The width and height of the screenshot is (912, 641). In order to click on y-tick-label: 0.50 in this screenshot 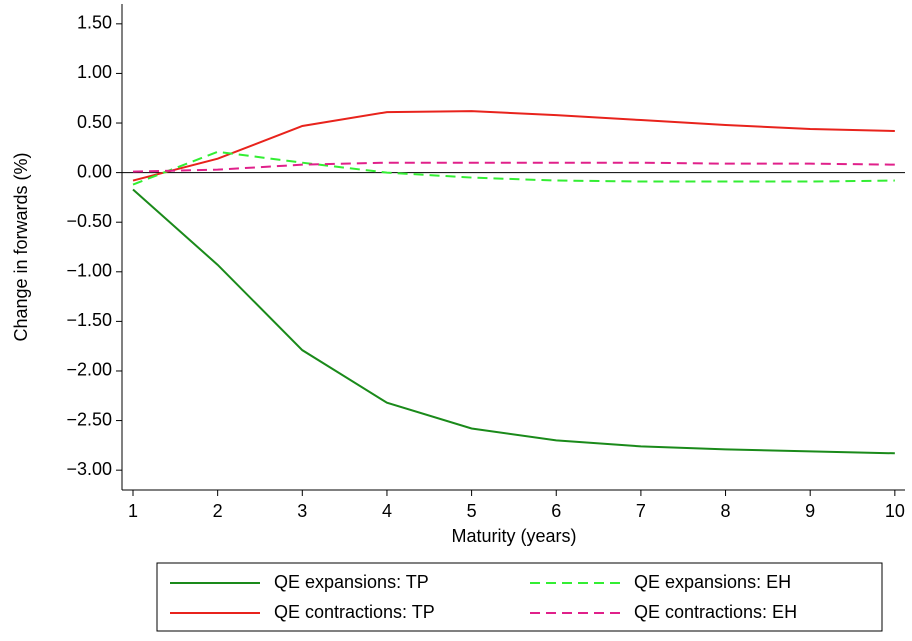, I will do `click(94, 122)`.